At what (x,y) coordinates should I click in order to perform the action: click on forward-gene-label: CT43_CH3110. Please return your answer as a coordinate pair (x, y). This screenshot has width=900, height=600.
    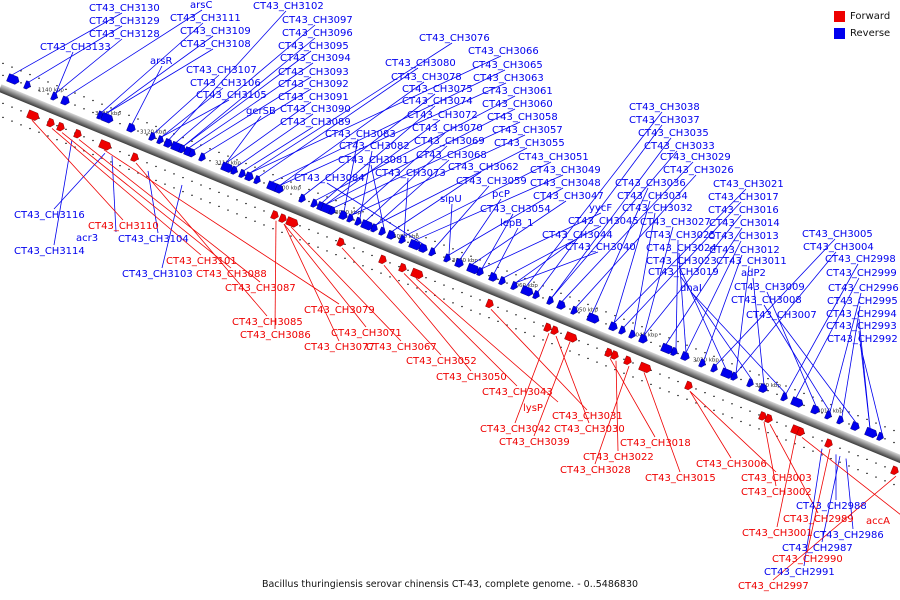
    Looking at the image, I should click on (123, 226).